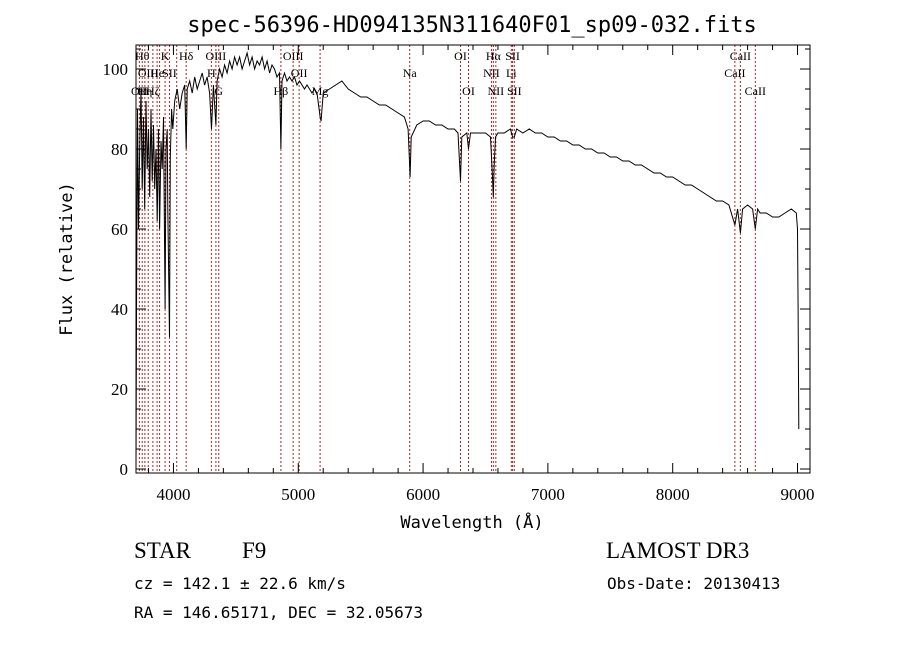 Image resolution: width=900 pixels, height=649 pixels. I want to click on obs-date: Obs-Date: 20130413, so click(694, 583).